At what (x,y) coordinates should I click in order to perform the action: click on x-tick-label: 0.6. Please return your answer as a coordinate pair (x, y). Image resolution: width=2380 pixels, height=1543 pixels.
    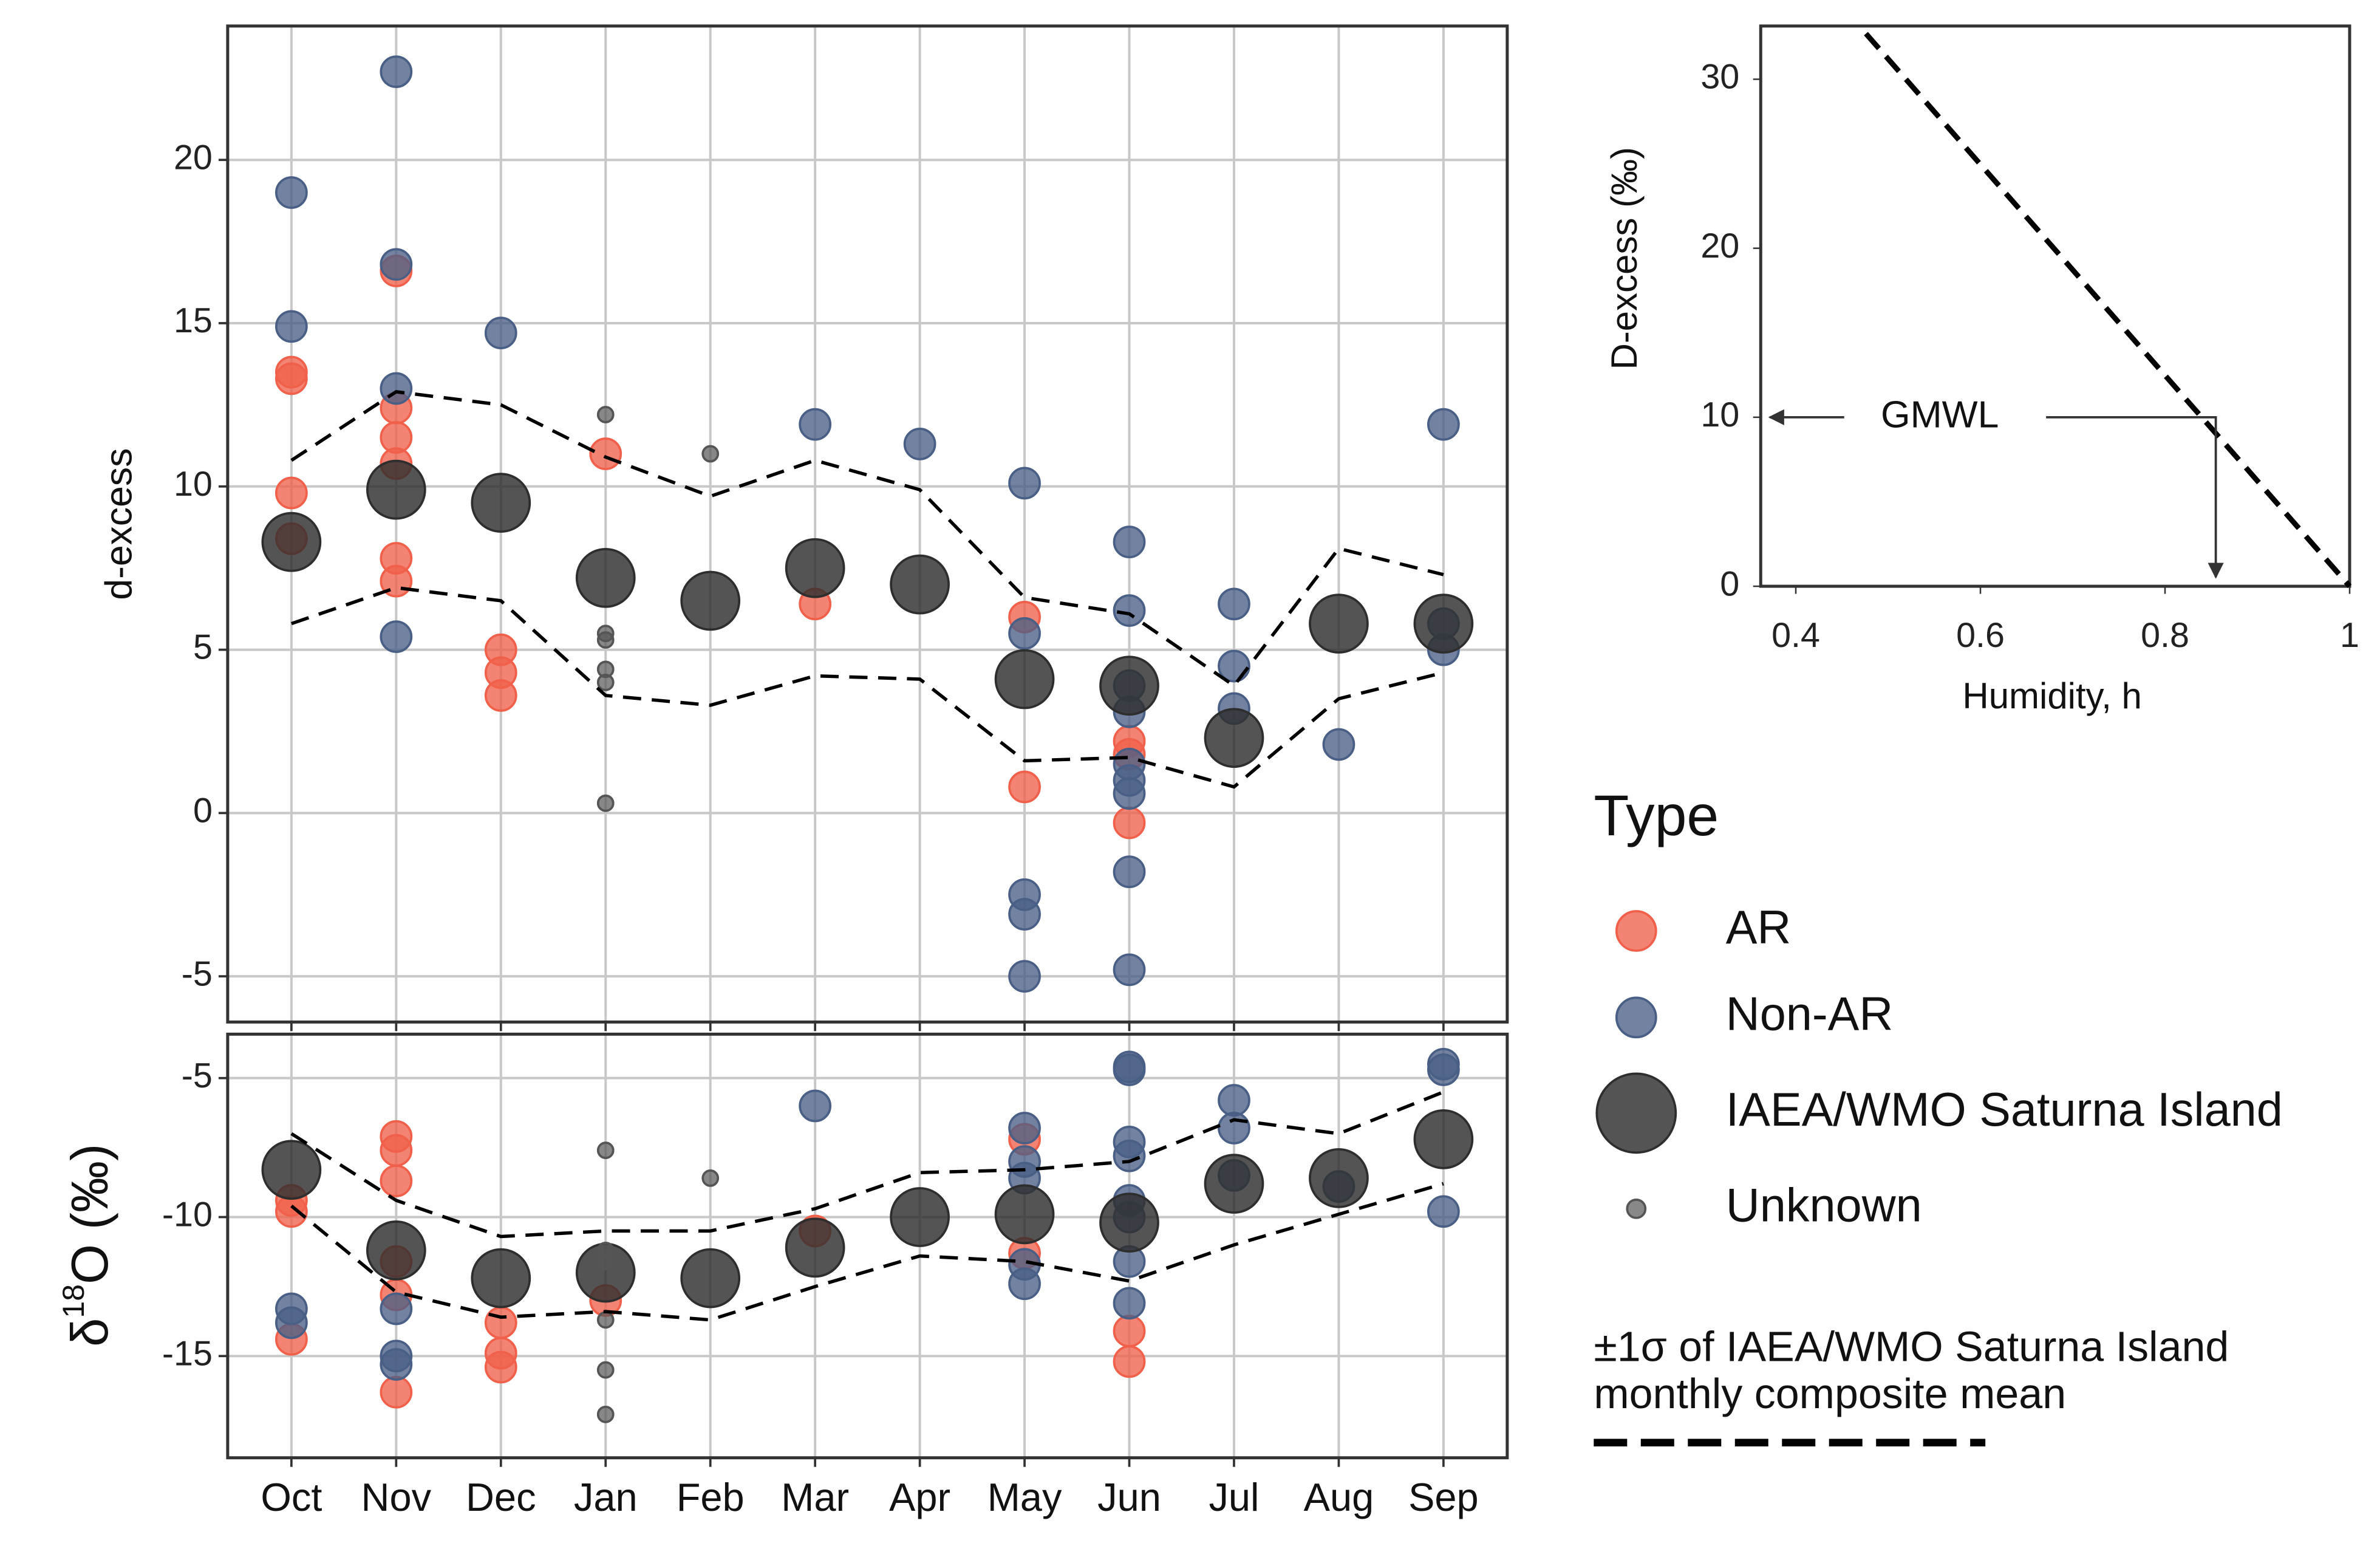
    Looking at the image, I should click on (1980, 635).